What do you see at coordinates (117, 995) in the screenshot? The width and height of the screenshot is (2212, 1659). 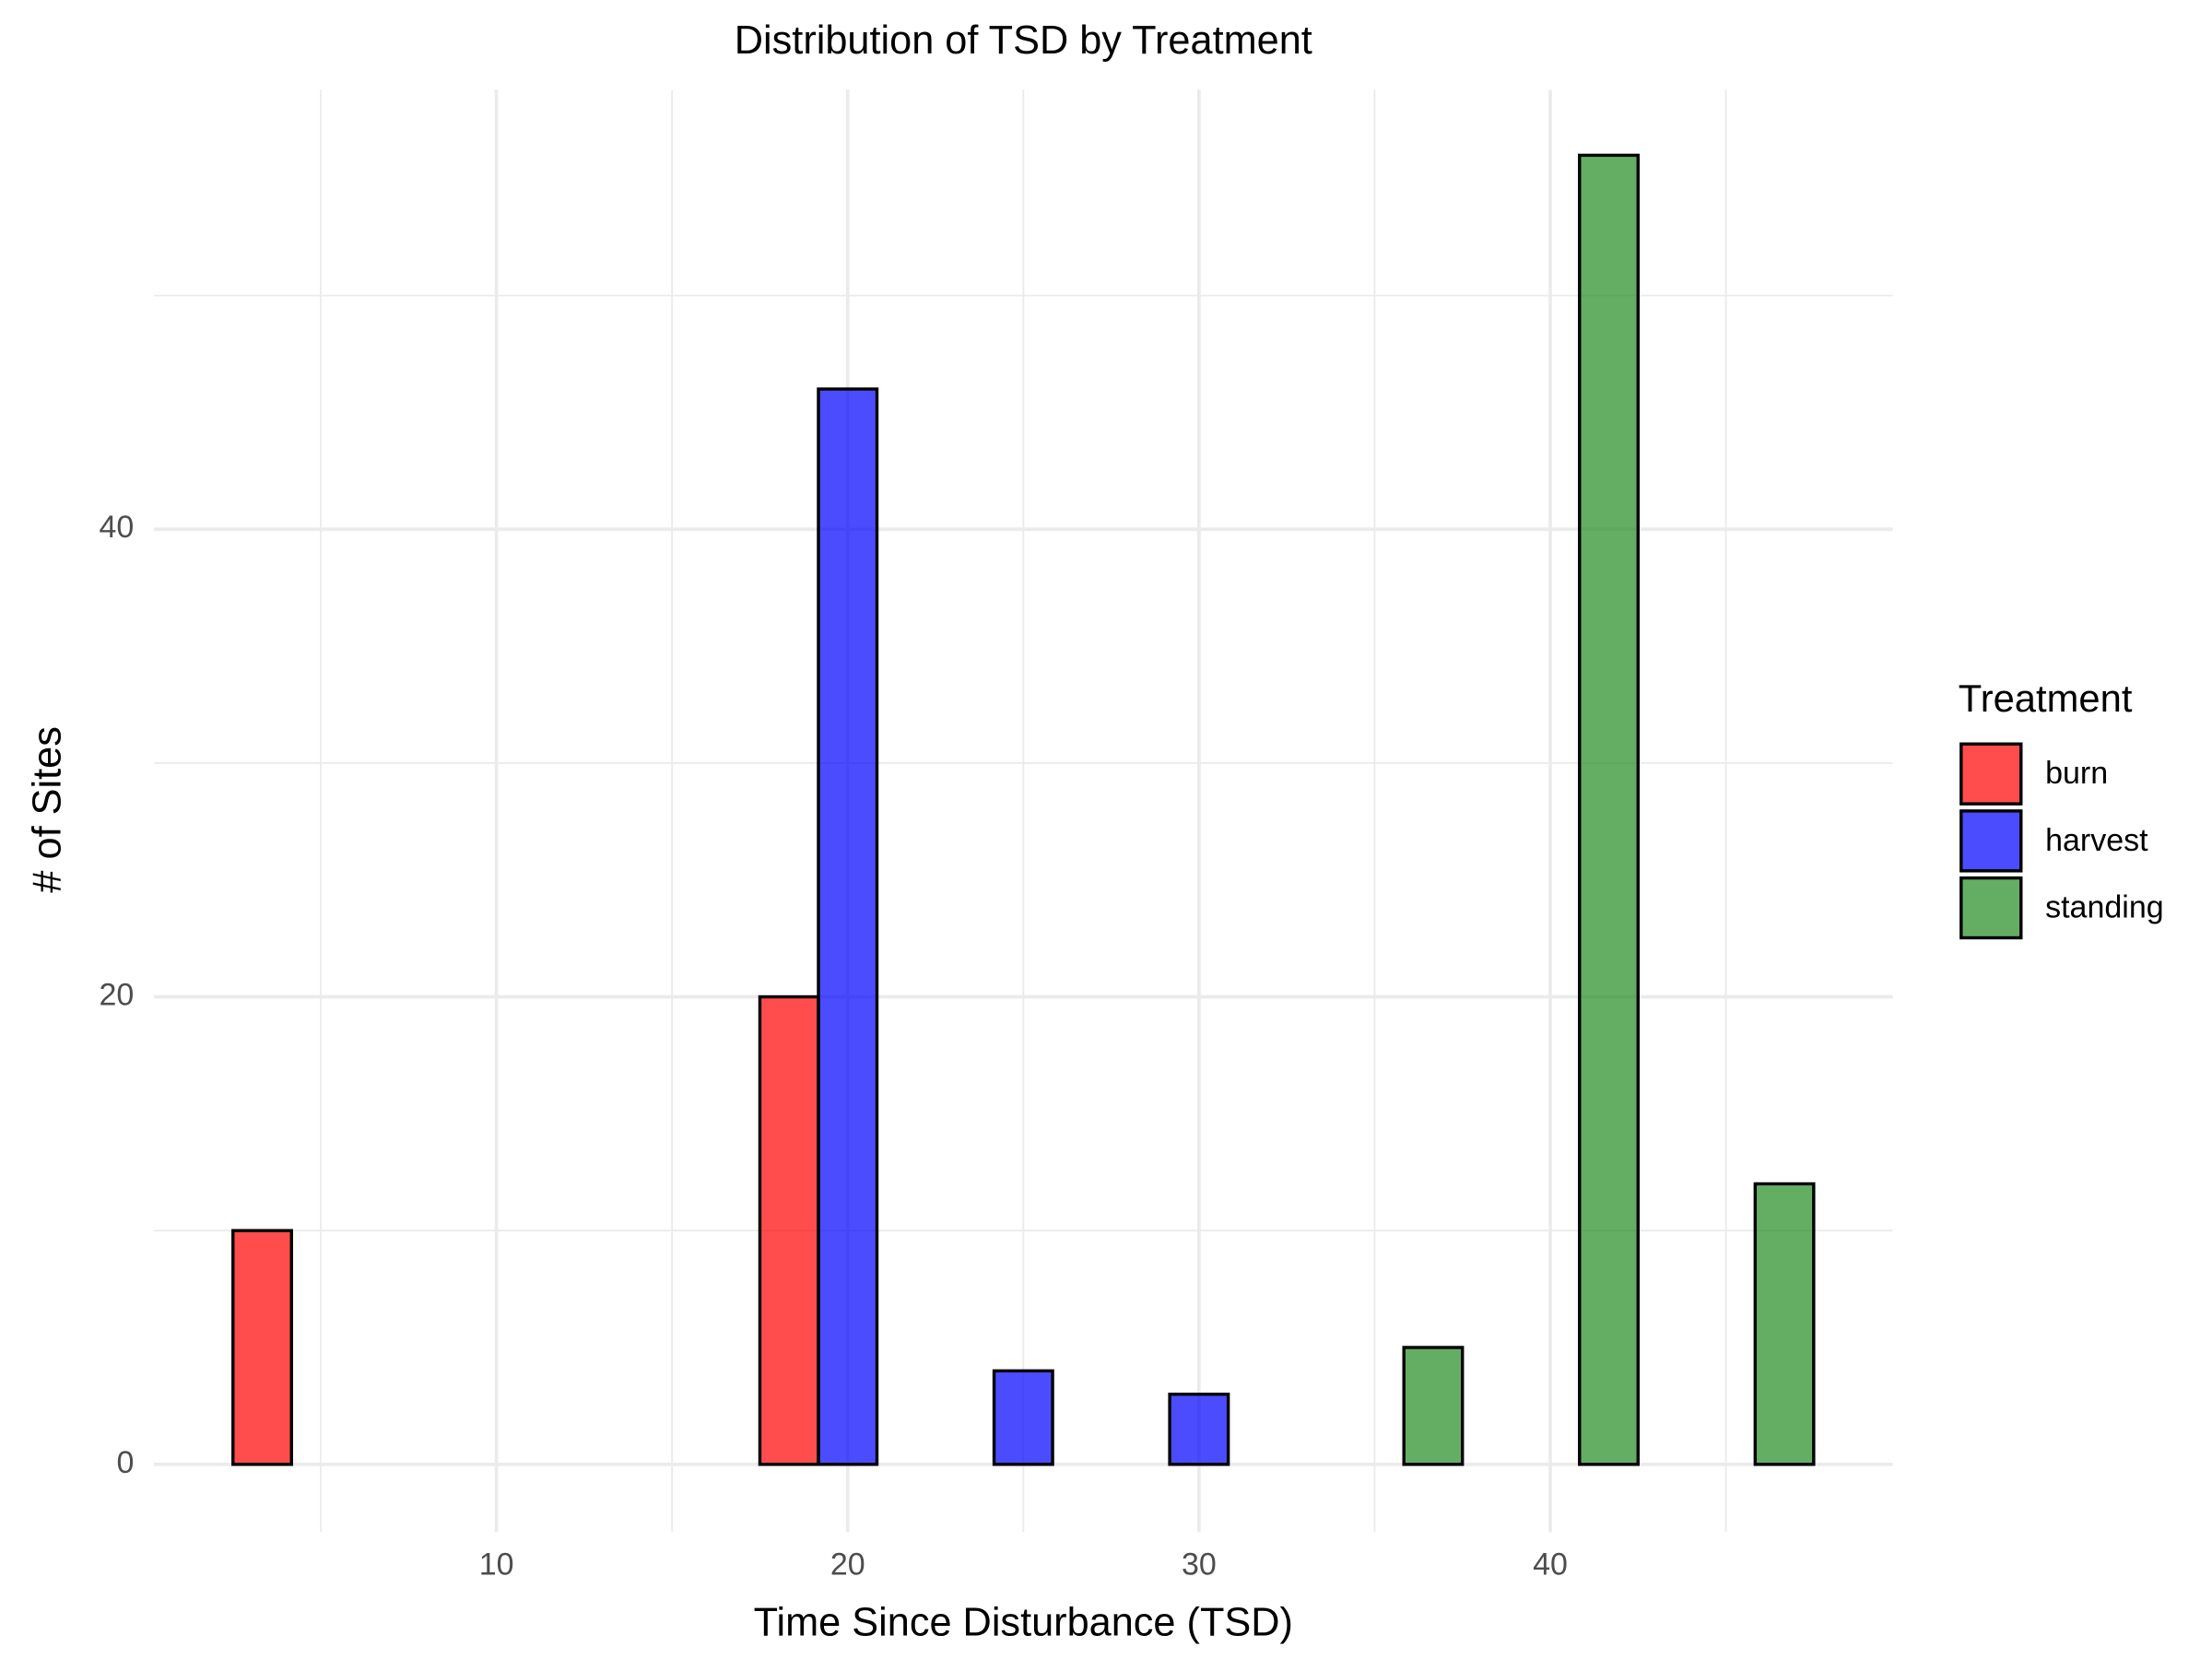 I see `y-tick-label: 20` at bounding box center [117, 995].